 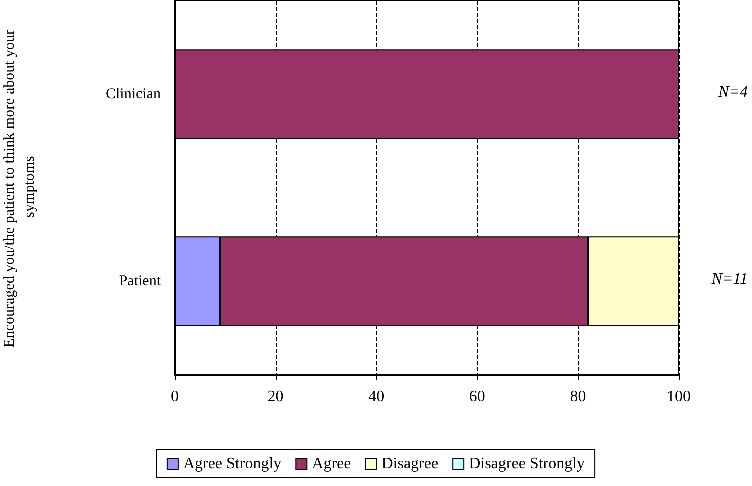 What do you see at coordinates (679, 397) in the screenshot?
I see `x-tick-label: 100` at bounding box center [679, 397].